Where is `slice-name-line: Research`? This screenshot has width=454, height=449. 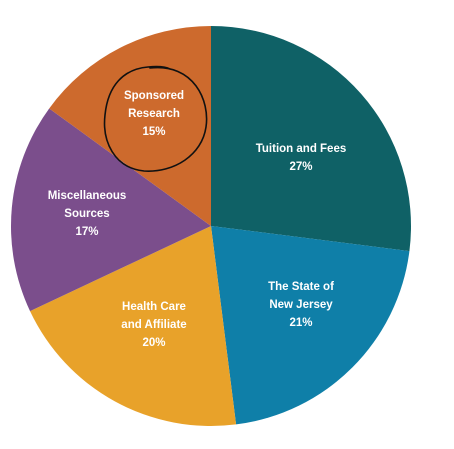 slice-name-line: Research is located at coordinates (154, 114).